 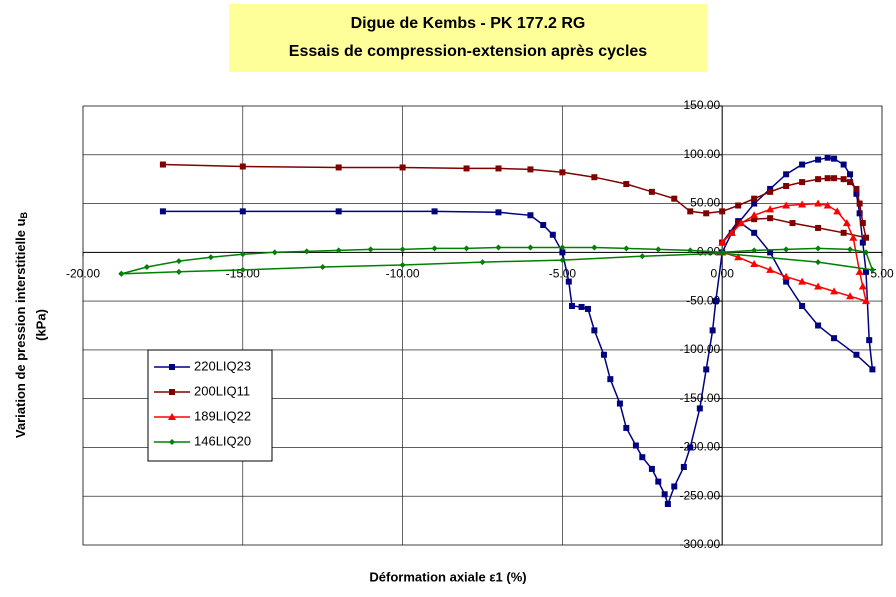 What do you see at coordinates (468, 23) in the screenshot?
I see `chart-title: Digue de Kembs - PK 177.2 RG` at bounding box center [468, 23].